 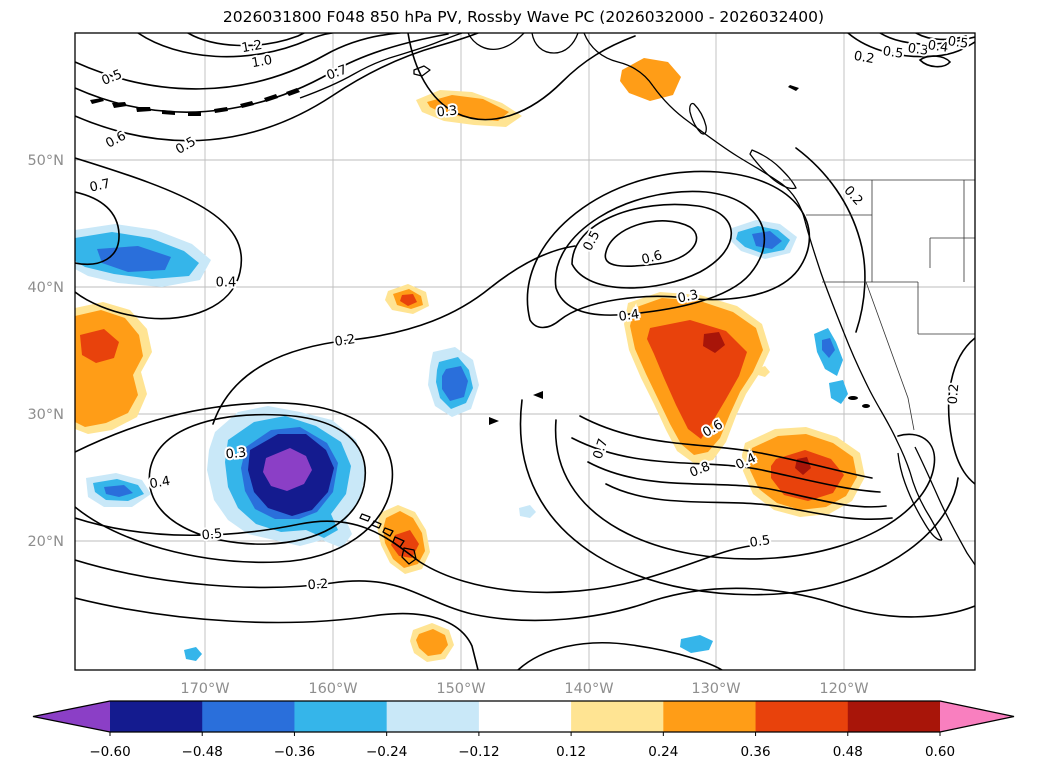 I want to click on colorbar-tick-label: 0.24, so click(x=663, y=752).